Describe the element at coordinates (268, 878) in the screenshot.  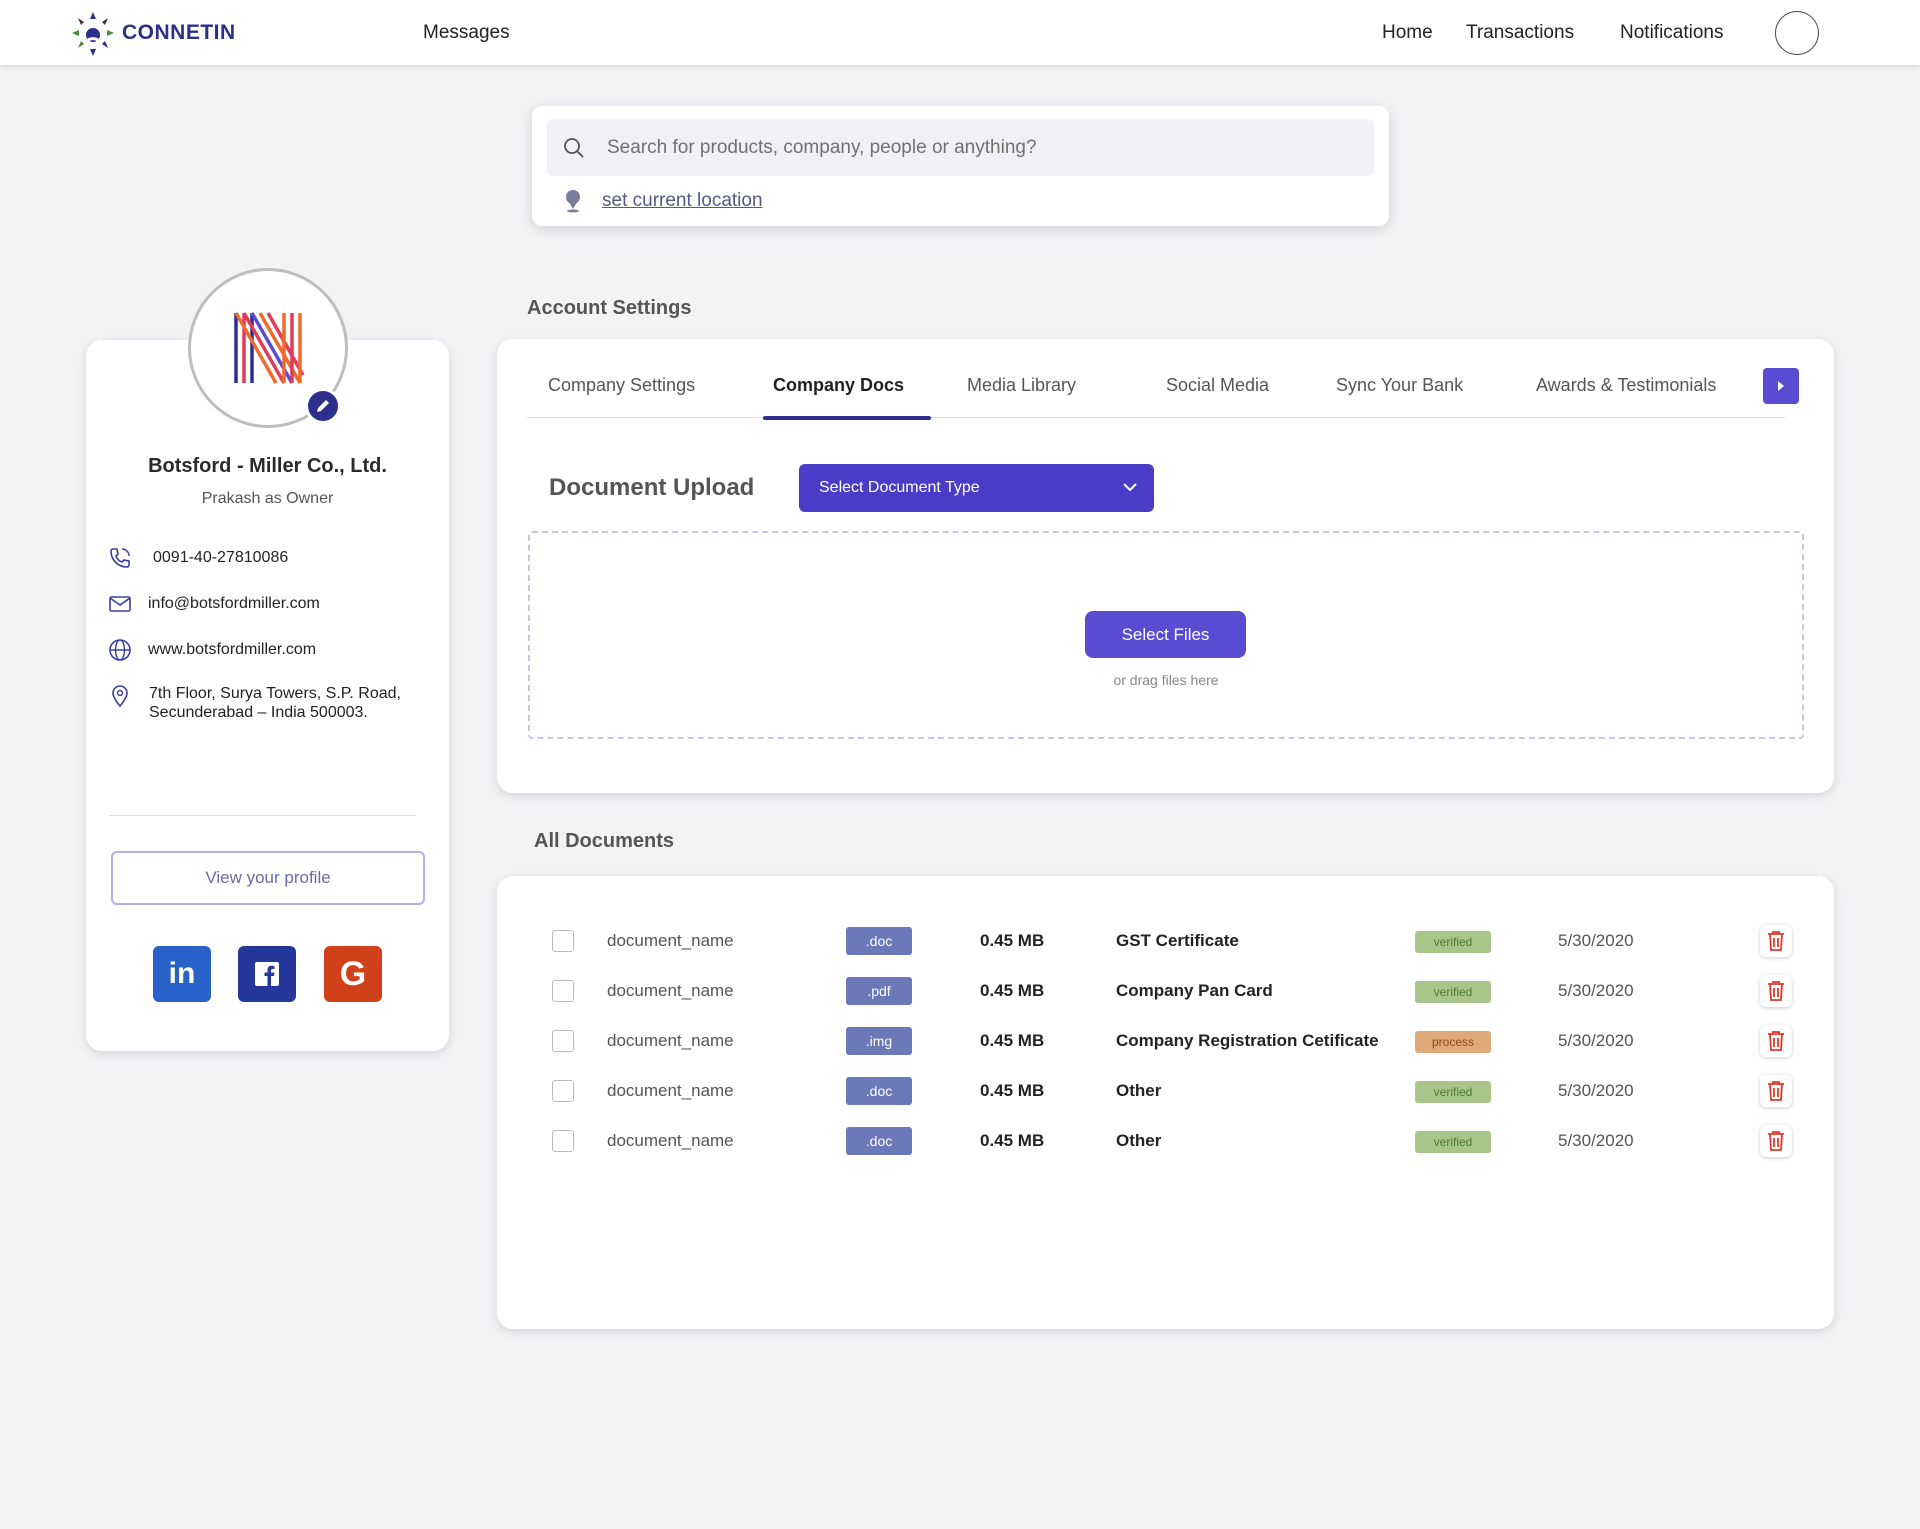
I see `view-profile-button: View your profile` at that location.